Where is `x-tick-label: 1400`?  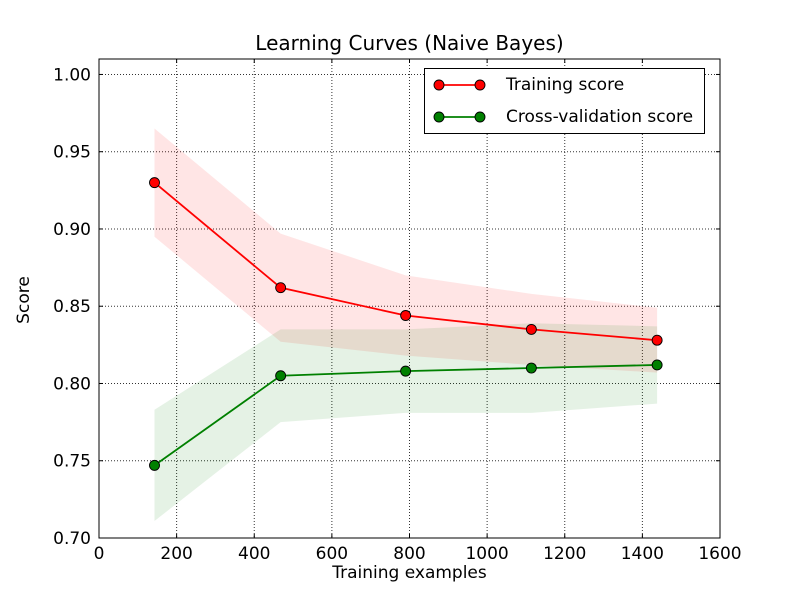 x-tick-label: 1400 is located at coordinates (642, 554).